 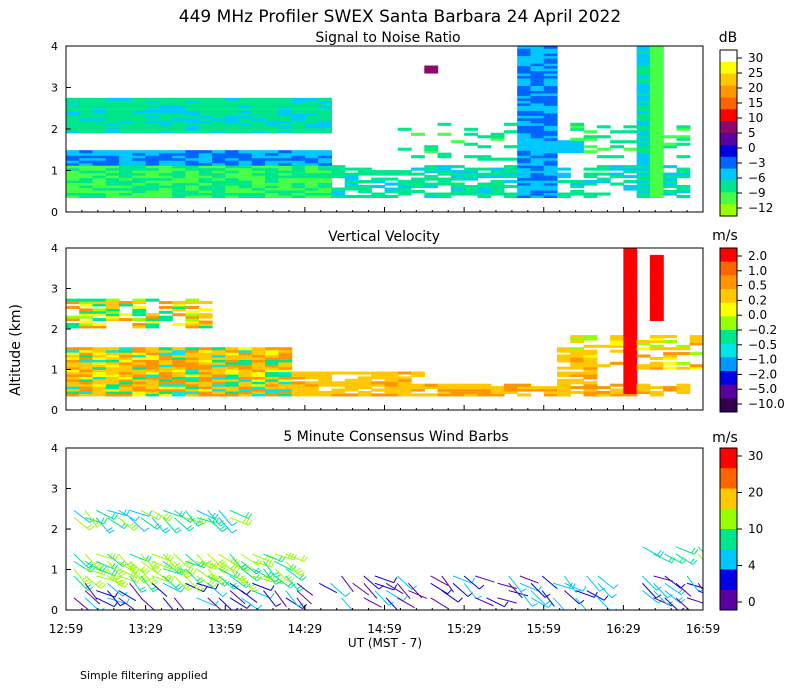 What do you see at coordinates (16, 350) in the screenshot?
I see `y-axis-label: Altitude (km)` at bounding box center [16, 350].